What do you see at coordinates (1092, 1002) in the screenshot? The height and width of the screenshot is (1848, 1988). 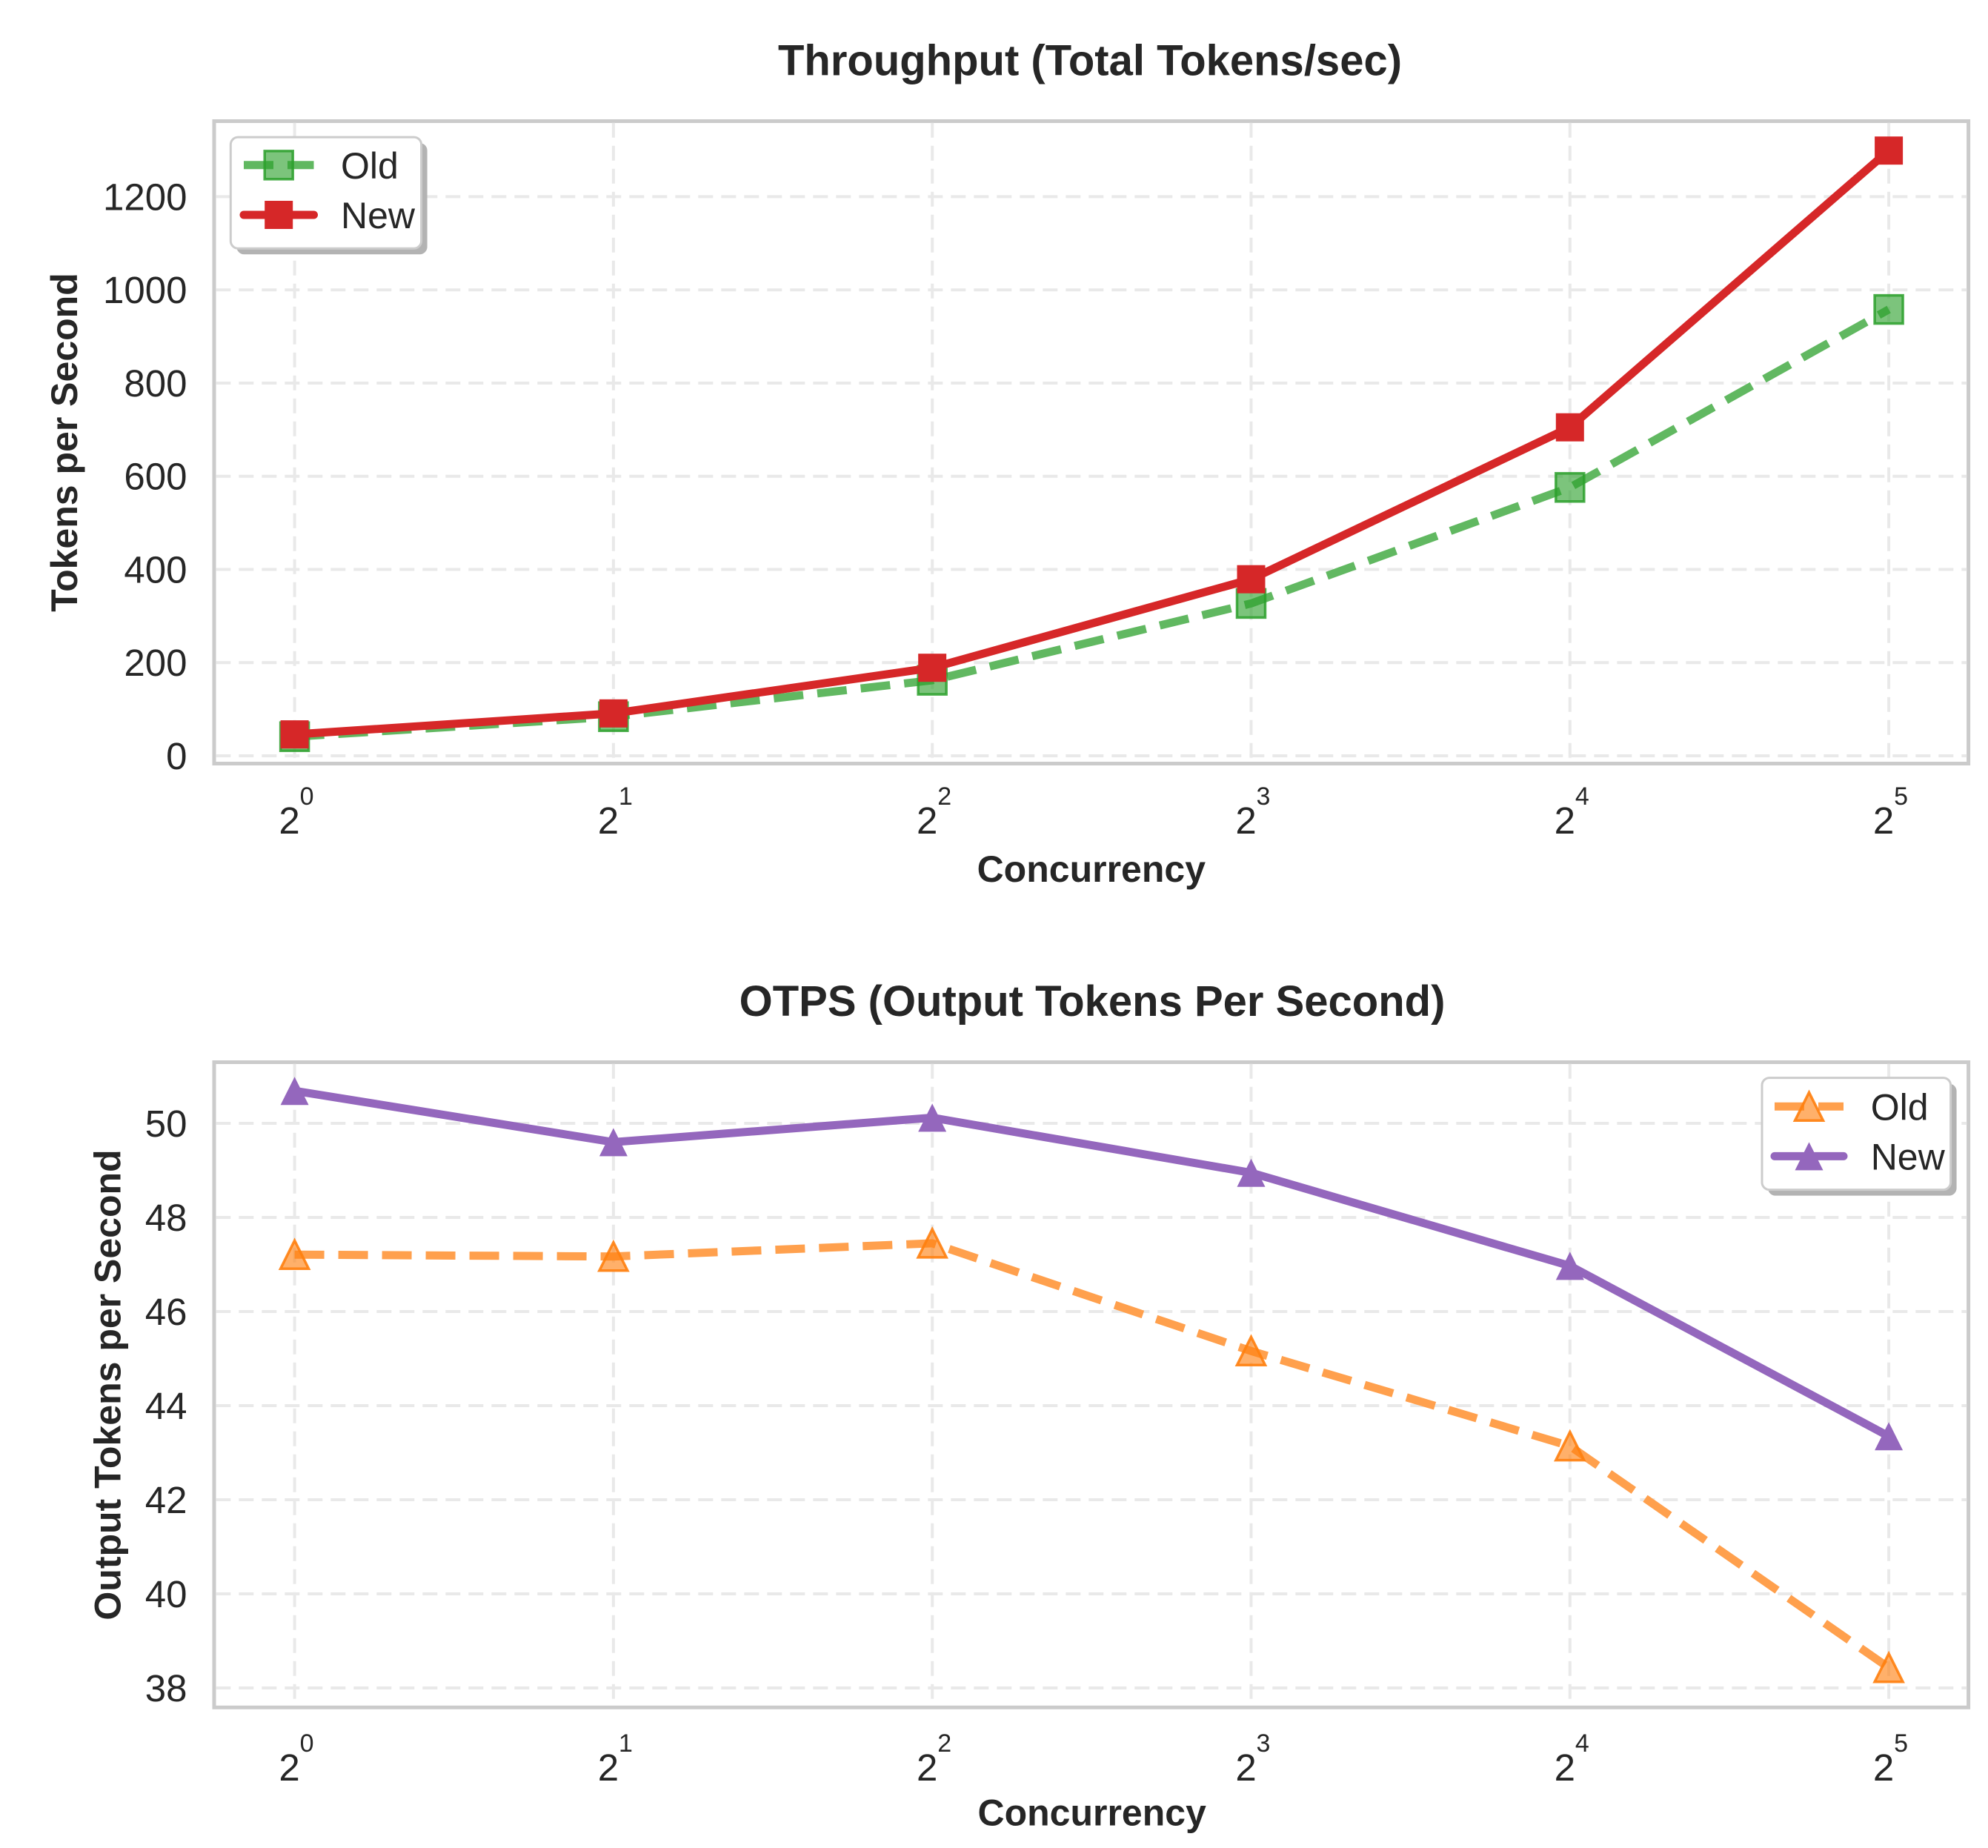 I see `svg-text:OTPS (Output Tokens Per Second: OTPS (Output Tokens Per Second)` at bounding box center [1092, 1002].